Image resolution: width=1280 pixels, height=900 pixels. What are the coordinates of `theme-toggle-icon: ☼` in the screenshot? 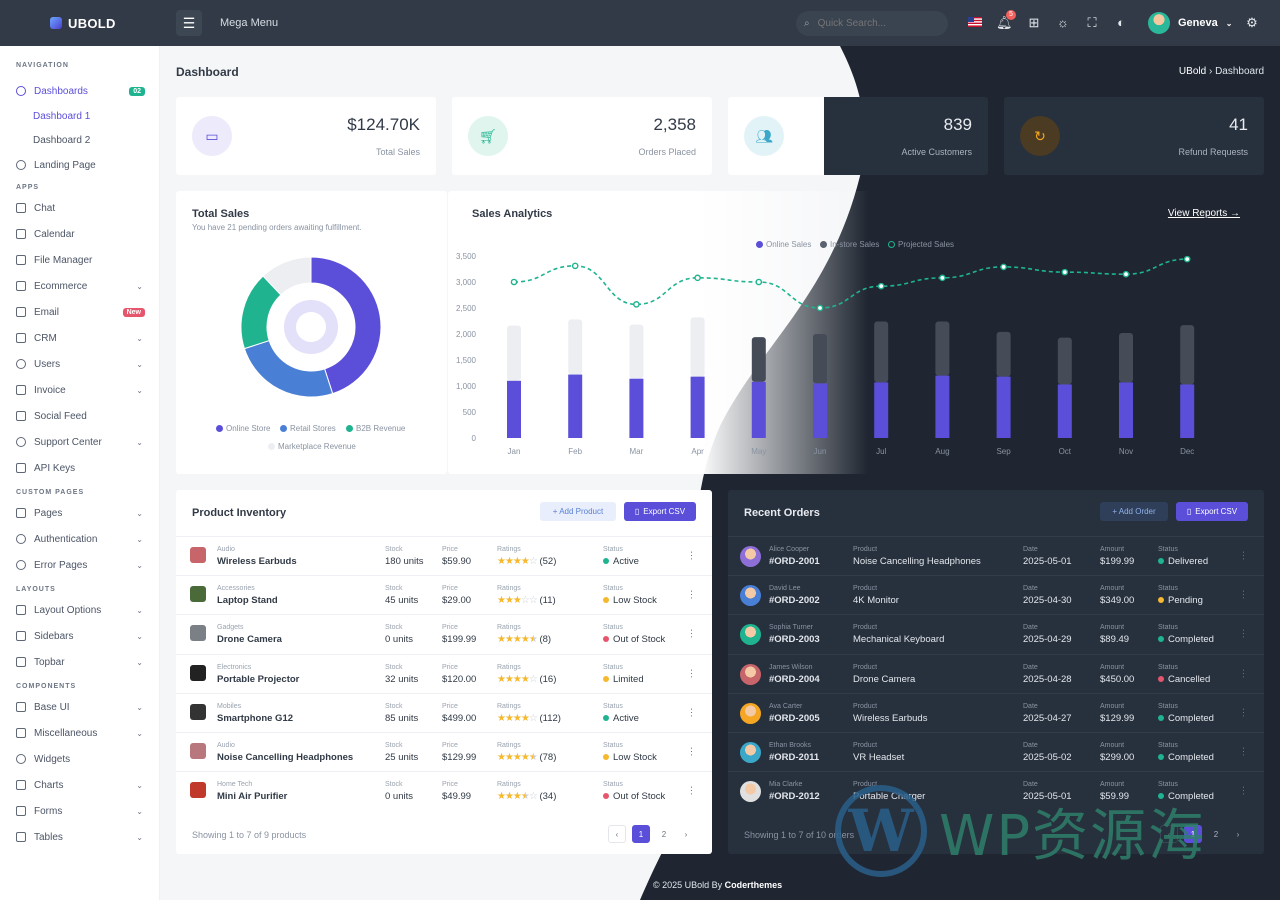 It's located at (1063, 22).